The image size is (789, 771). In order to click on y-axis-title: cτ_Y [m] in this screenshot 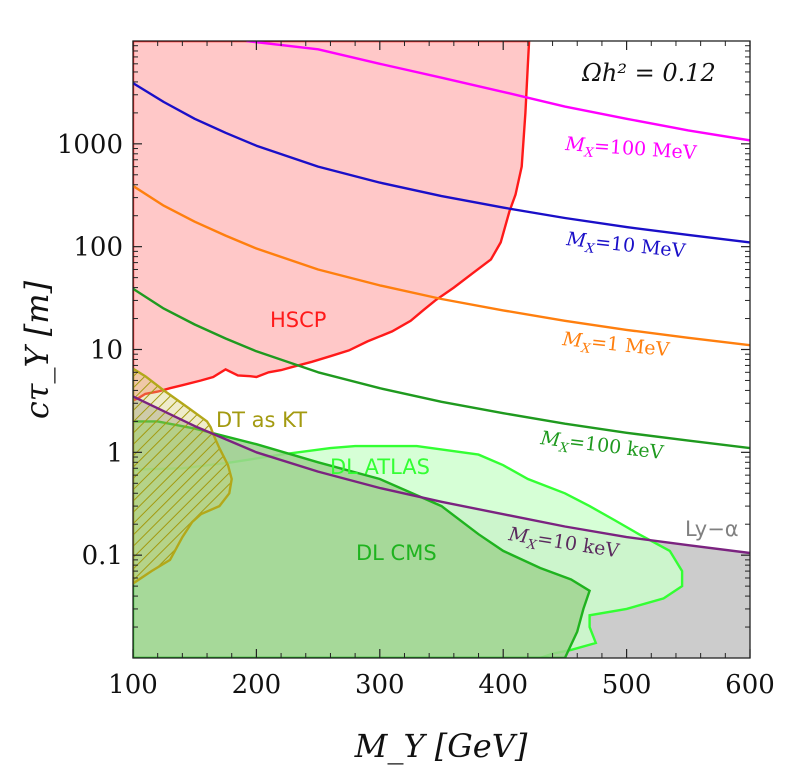, I will do `click(37, 349)`.